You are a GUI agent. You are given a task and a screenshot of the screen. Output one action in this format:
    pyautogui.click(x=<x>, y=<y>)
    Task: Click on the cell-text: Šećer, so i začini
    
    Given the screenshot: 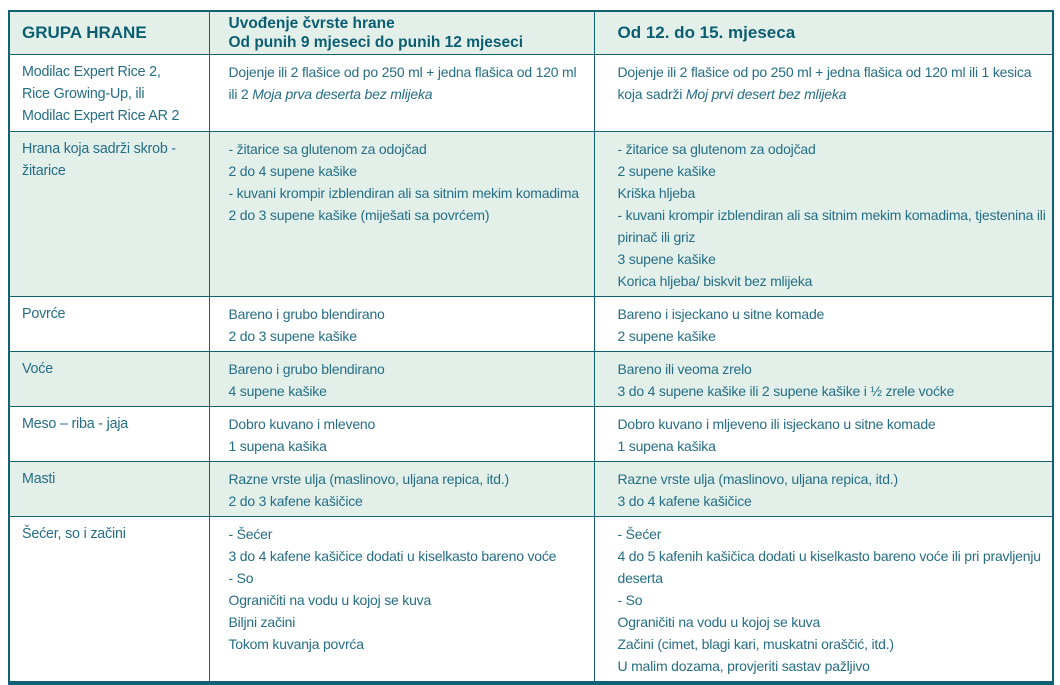 What is the action you would take?
    pyautogui.click(x=74, y=533)
    